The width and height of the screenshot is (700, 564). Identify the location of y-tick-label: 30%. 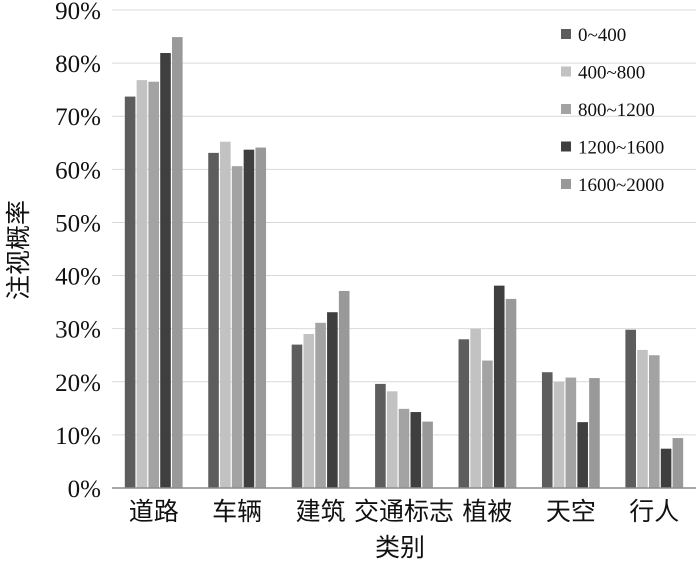
(78, 330).